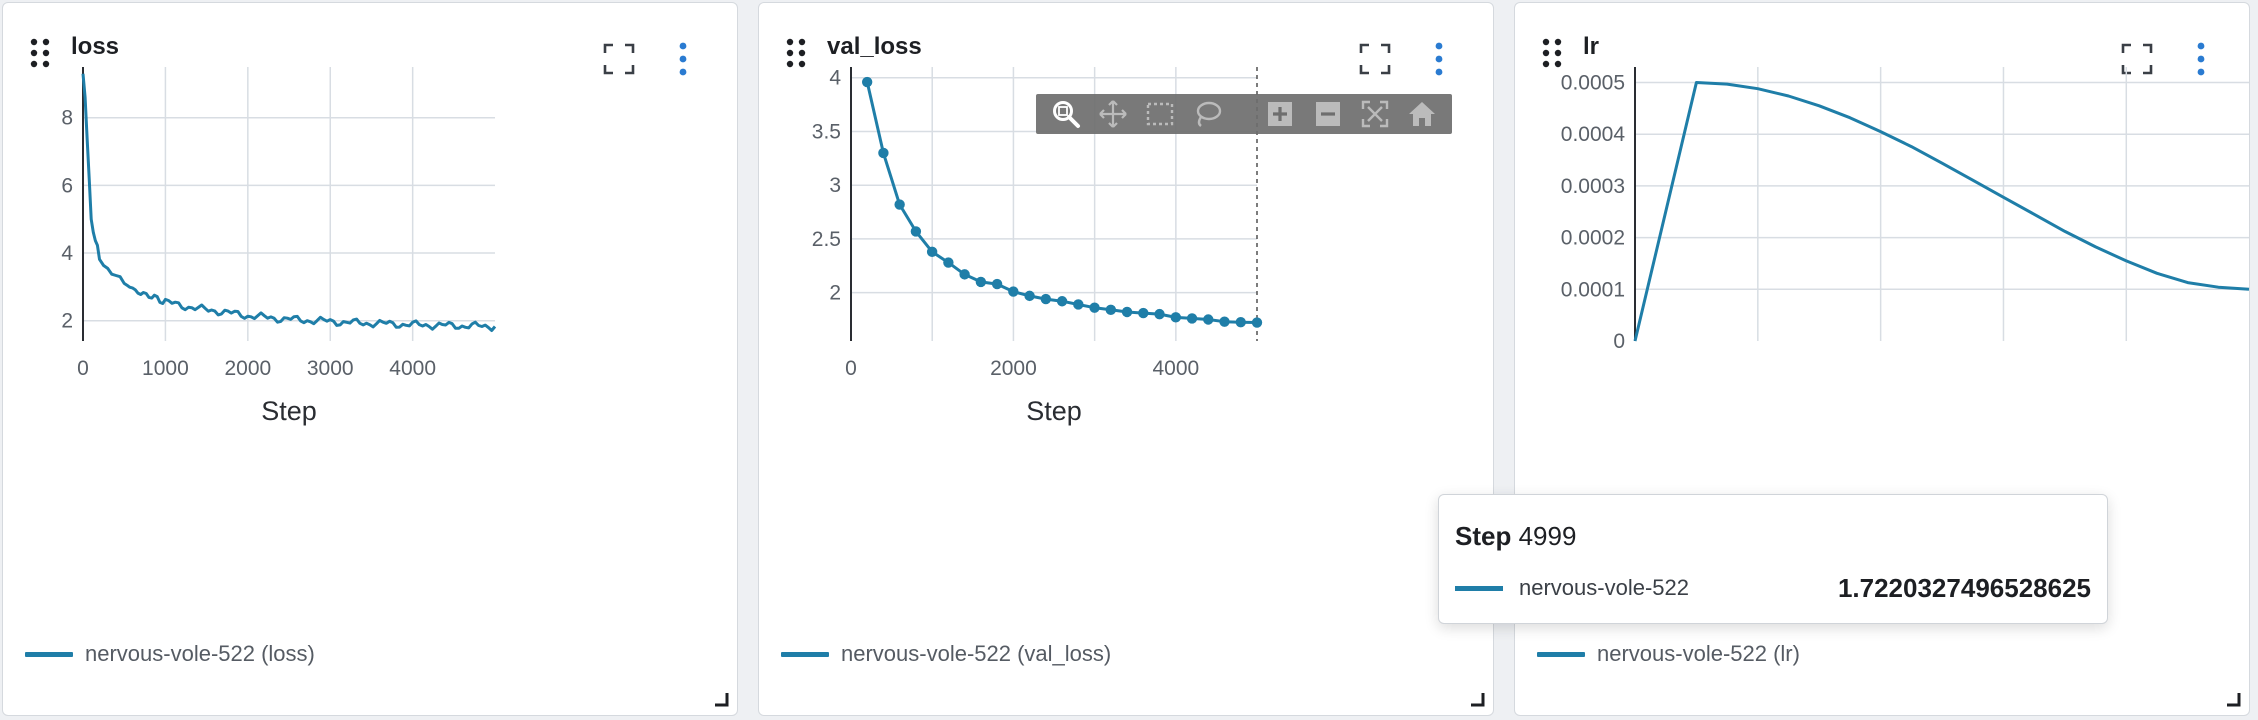 This screenshot has width=2258, height=720. What do you see at coordinates (67, 185) in the screenshot?
I see `y-tick-label: 6` at bounding box center [67, 185].